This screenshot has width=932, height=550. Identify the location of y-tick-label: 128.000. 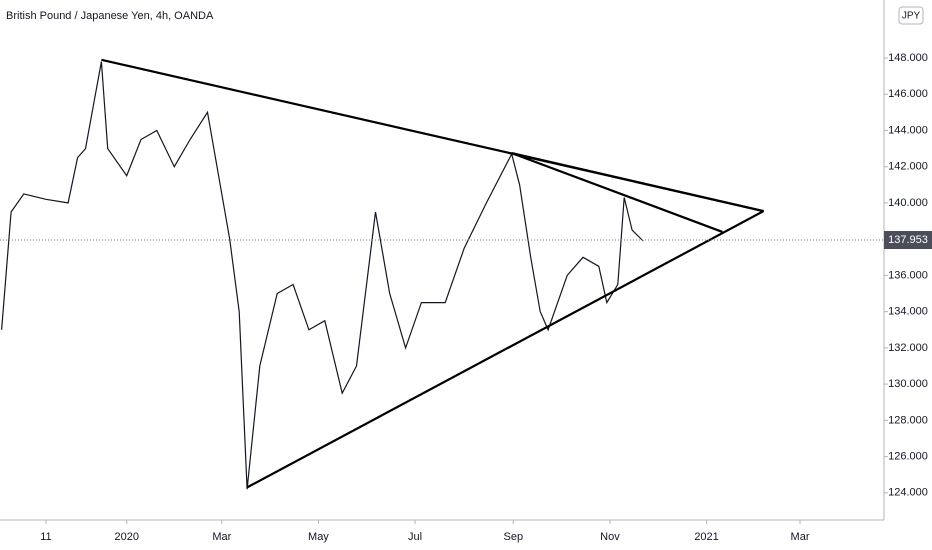
(908, 420).